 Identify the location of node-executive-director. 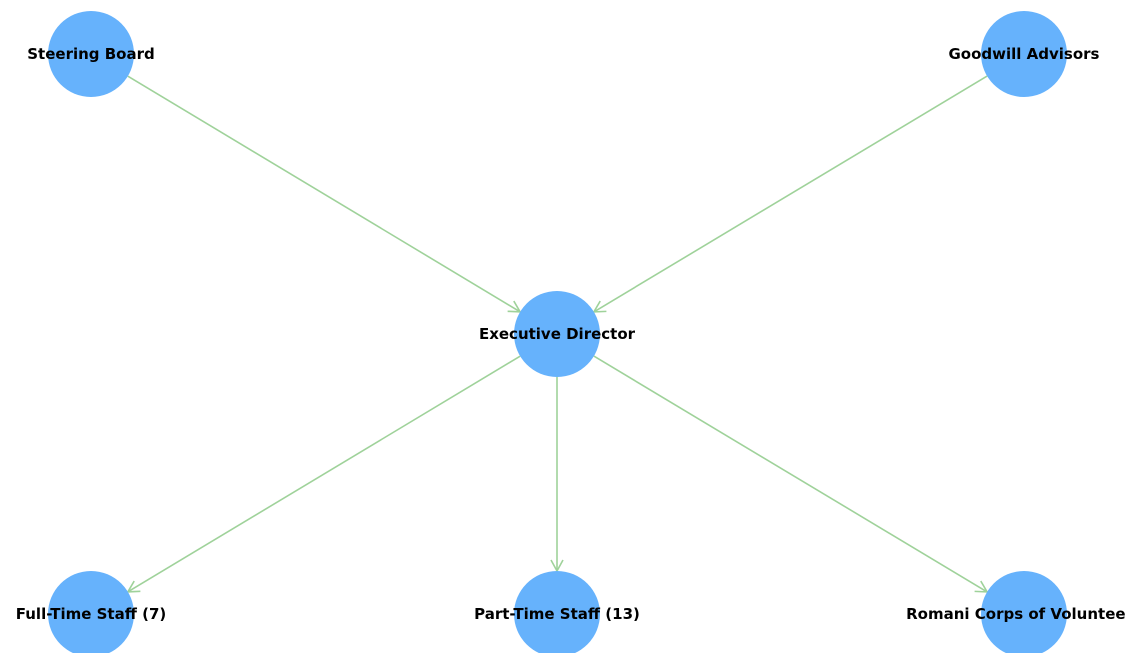
(557, 334).